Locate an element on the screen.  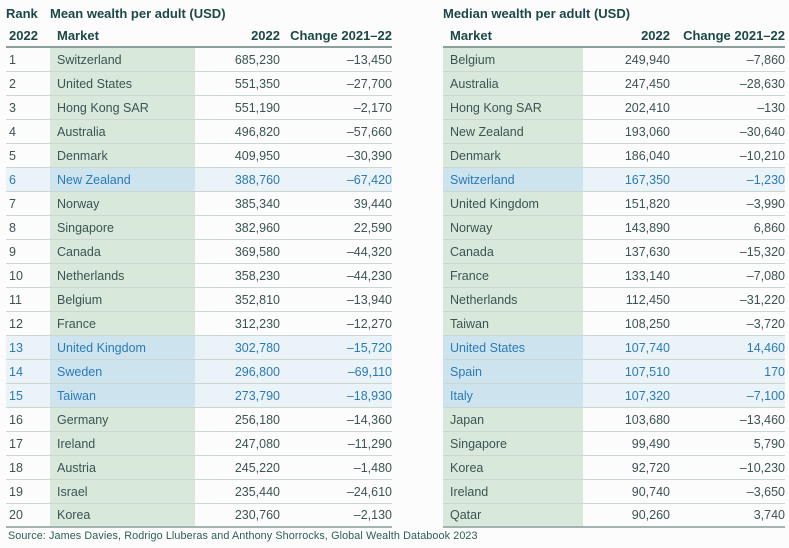
rank-year-header: 2022 is located at coordinates (23, 35).